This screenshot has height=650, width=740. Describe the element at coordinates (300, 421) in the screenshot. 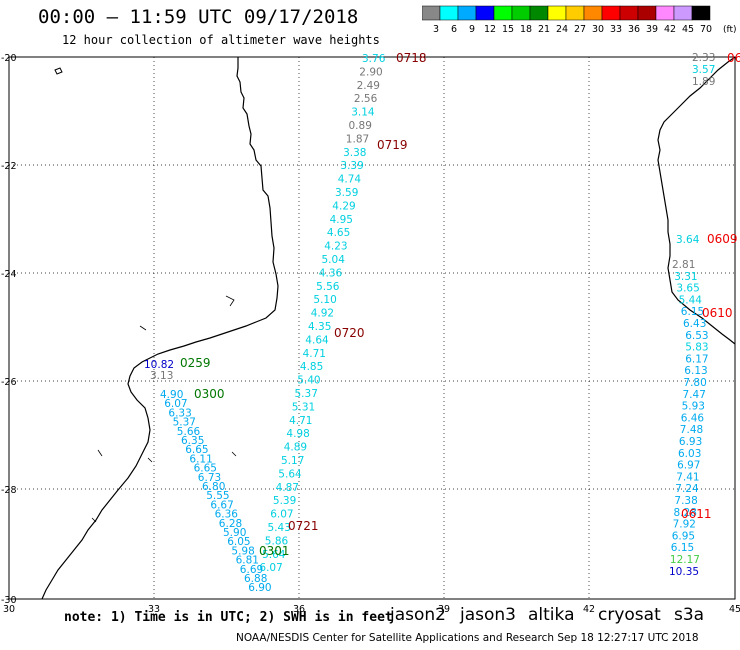

I see `cryosat-track-value-27: 4.71` at that location.